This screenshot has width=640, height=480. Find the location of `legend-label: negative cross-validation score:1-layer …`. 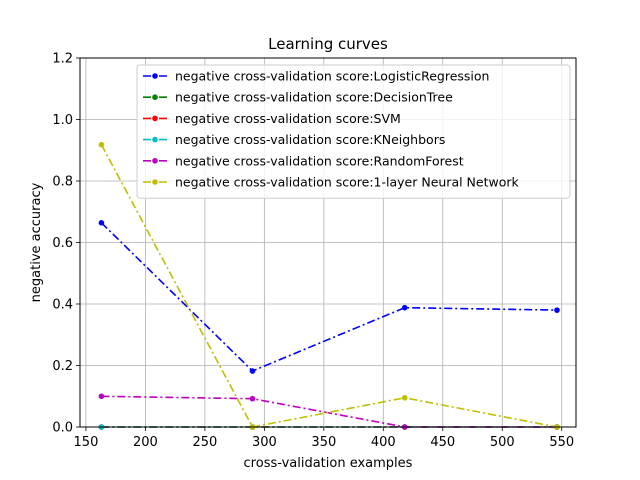

legend-label: negative cross-validation score:1-layer … is located at coordinates (347, 182).